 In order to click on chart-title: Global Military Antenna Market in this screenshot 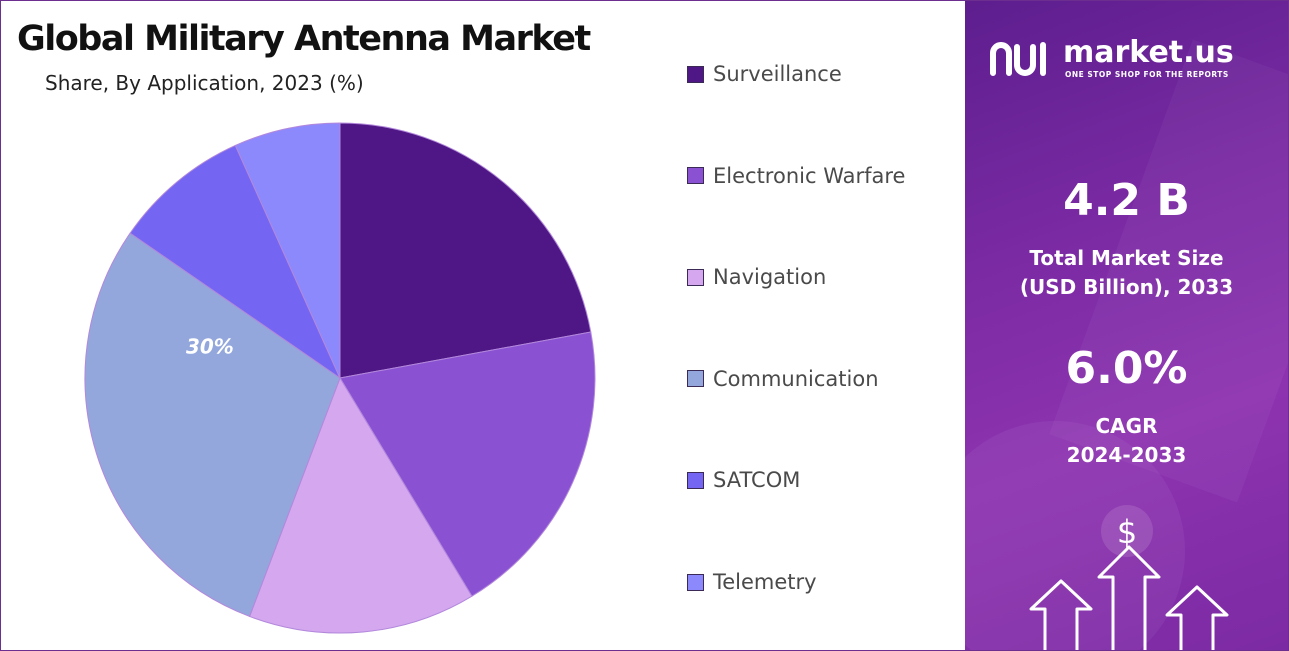, I will do `click(304, 39)`.